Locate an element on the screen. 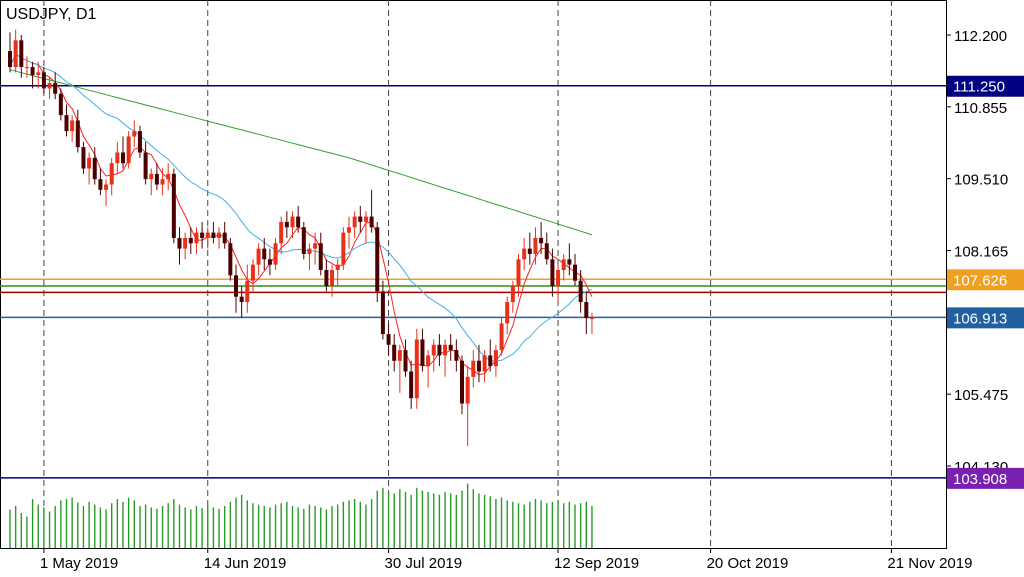  y-tick-label: 109.510 is located at coordinates (981, 180).